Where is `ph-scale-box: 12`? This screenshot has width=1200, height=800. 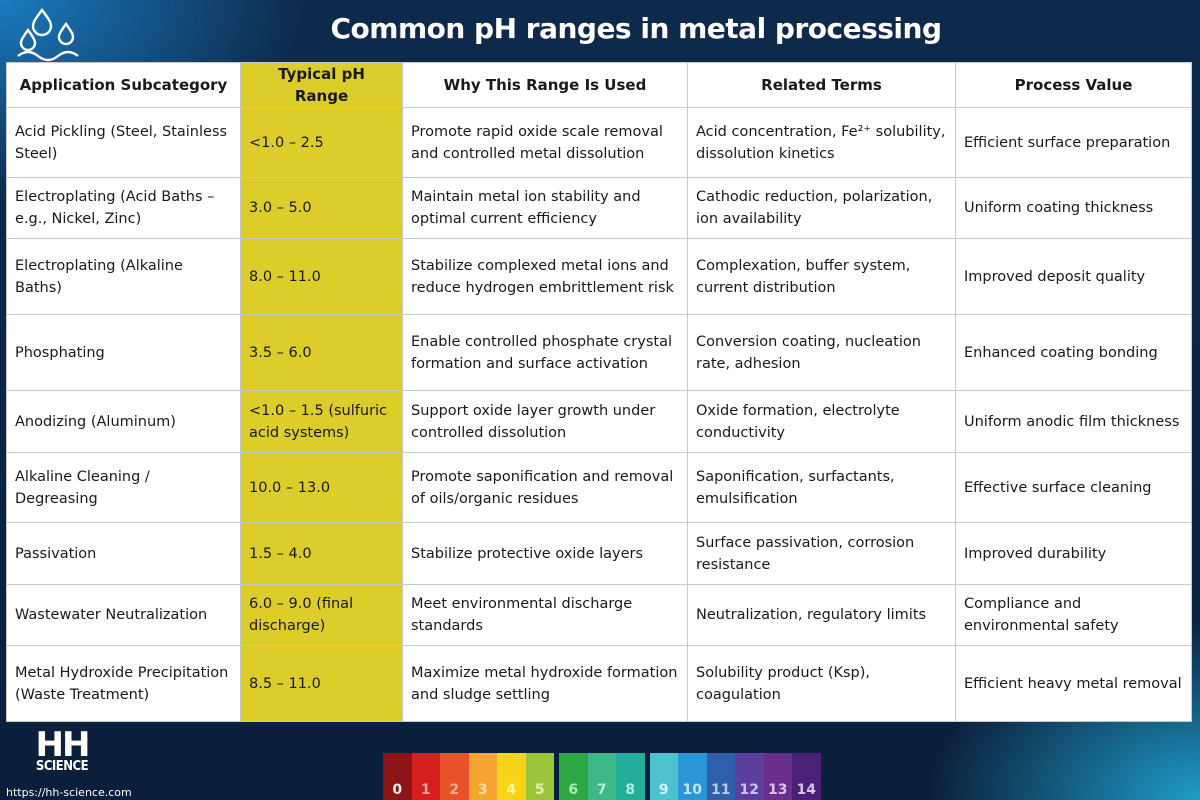
ph-scale-box: 12 is located at coordinates (749, 776).